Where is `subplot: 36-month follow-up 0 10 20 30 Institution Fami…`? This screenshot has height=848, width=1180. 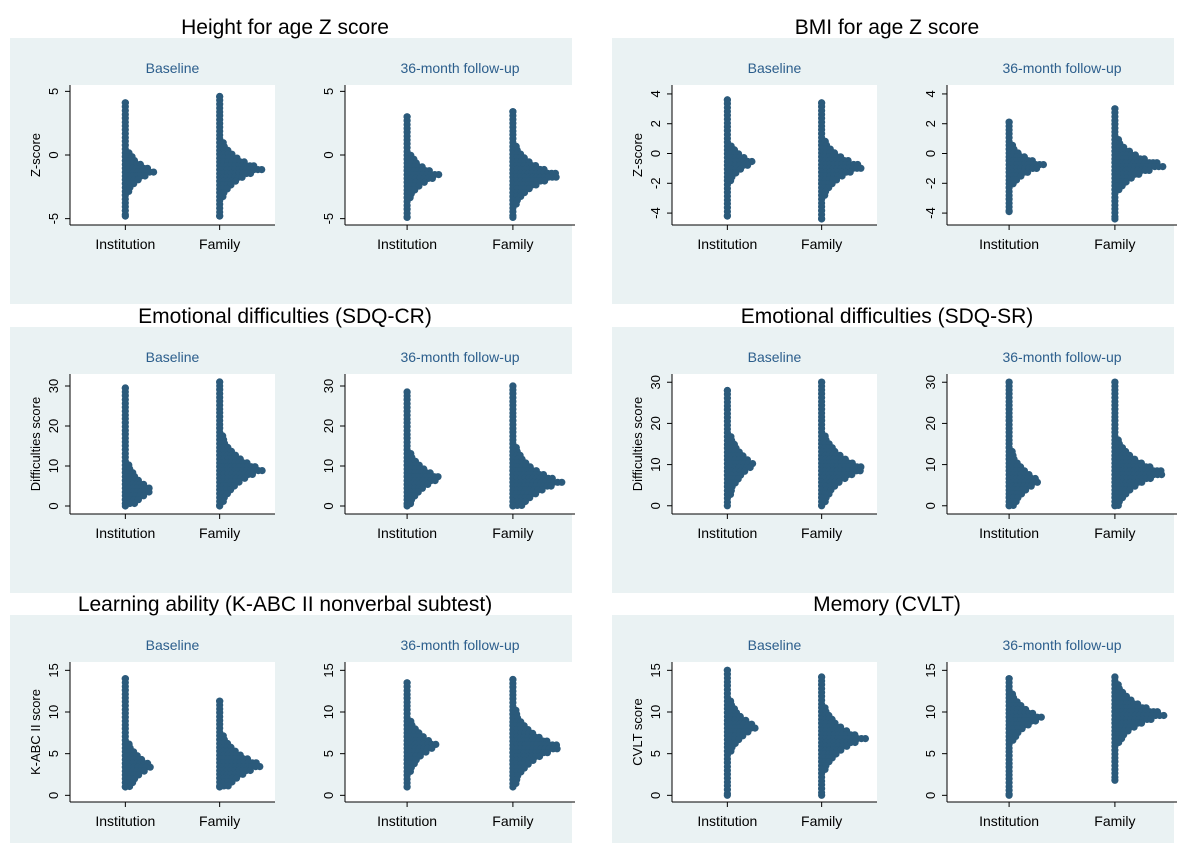 subplot: 36-month follow-up 0 10 20 30 Institution Fami… is located at coordinates (1050, 445).